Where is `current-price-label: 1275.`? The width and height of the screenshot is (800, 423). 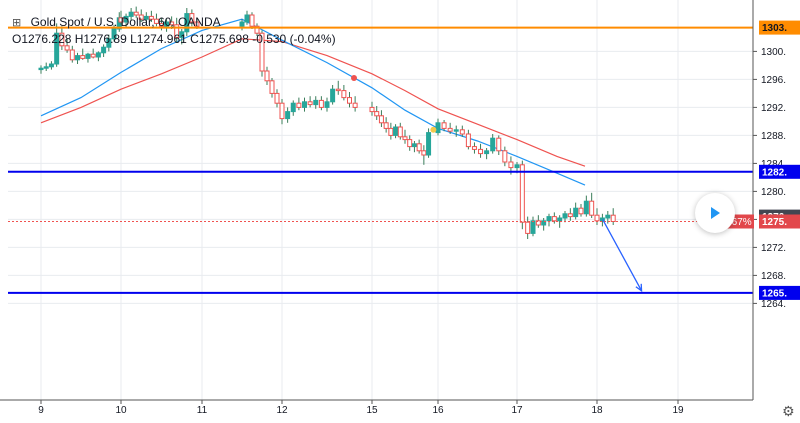
current-price-label: 1275. is located at coordinates (774, 222).